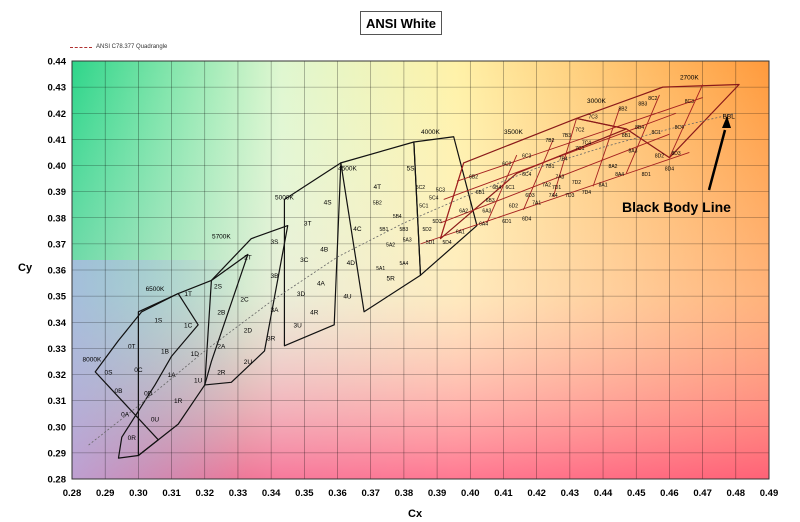 The image size is (800, 522). Describe the element at coordinates (198, 380) in the screenshot. I see `bin-label: 1U` at that location.